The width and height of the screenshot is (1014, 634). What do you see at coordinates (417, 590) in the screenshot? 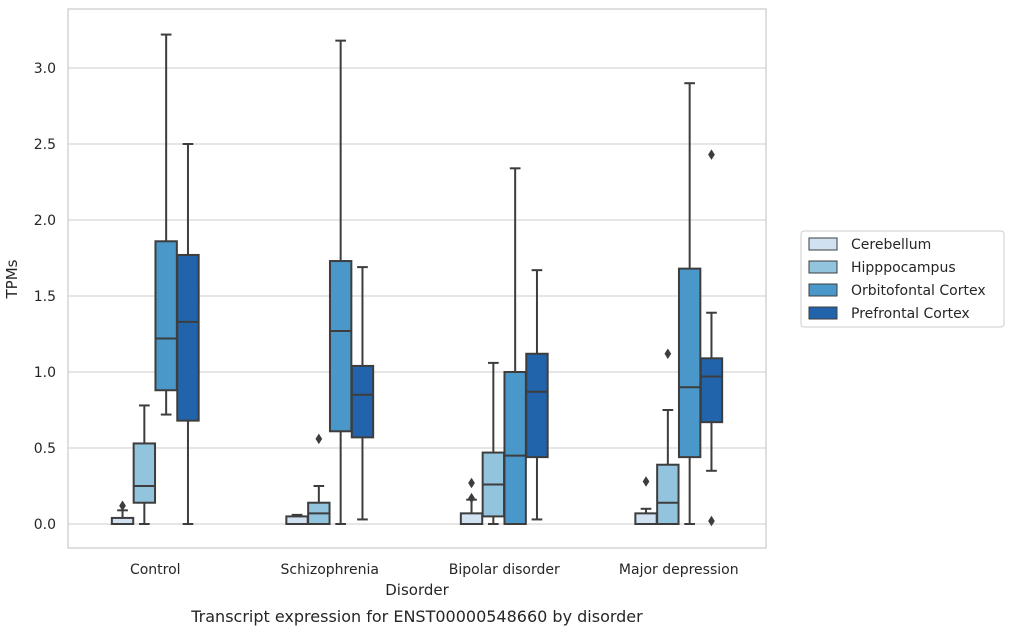
I see `x-axis-label: Disorder` at bounding box center [417, 590].